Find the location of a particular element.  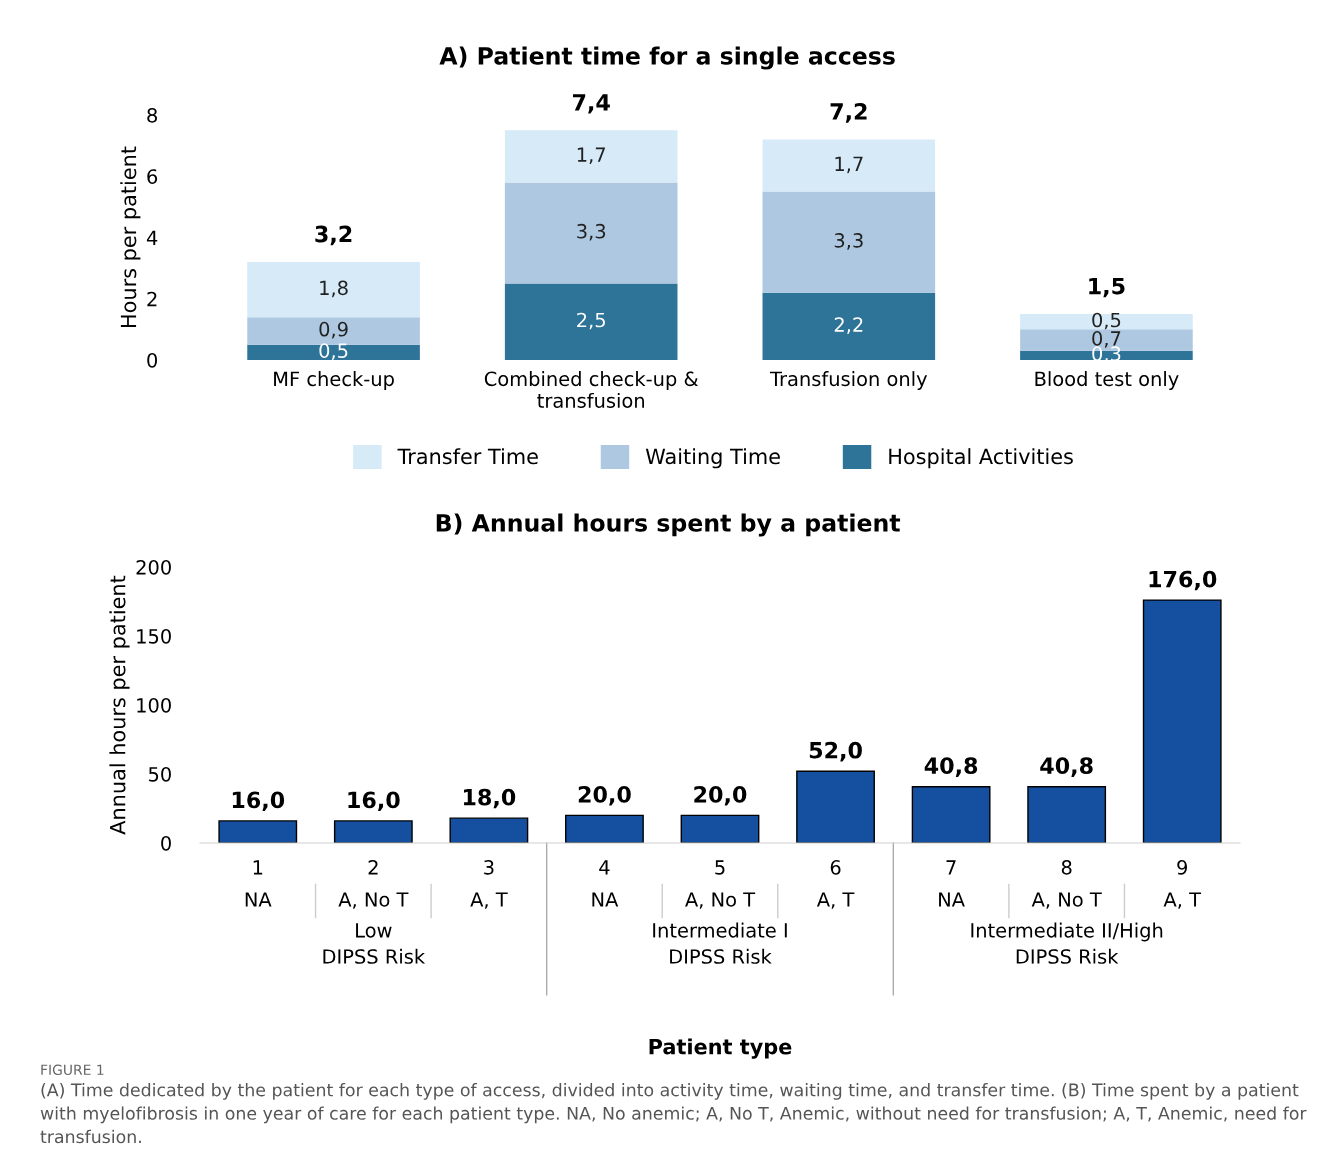

x-tick-label: 8 A, No T is located at coordinates (1066, 884).